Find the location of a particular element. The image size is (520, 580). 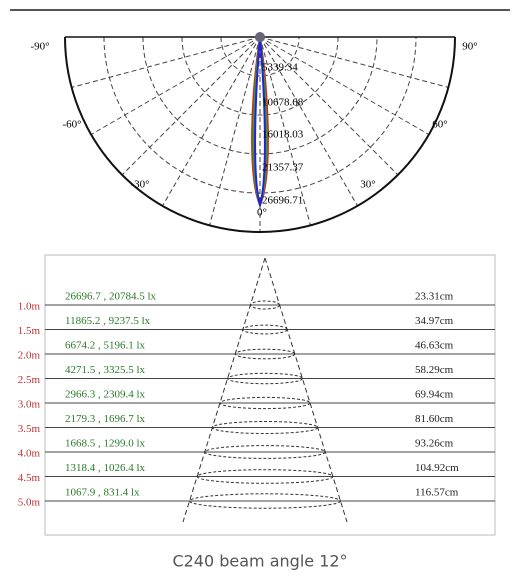

angle-label: 30° is located at coordinates (367, 185).